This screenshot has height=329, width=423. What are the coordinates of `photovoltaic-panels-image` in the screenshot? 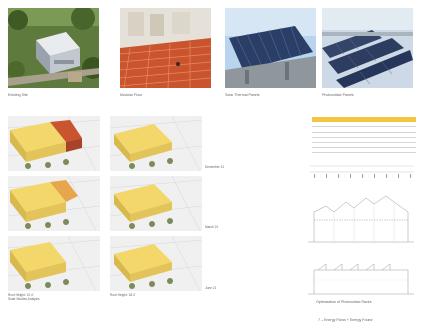 It's located at (367, 48).